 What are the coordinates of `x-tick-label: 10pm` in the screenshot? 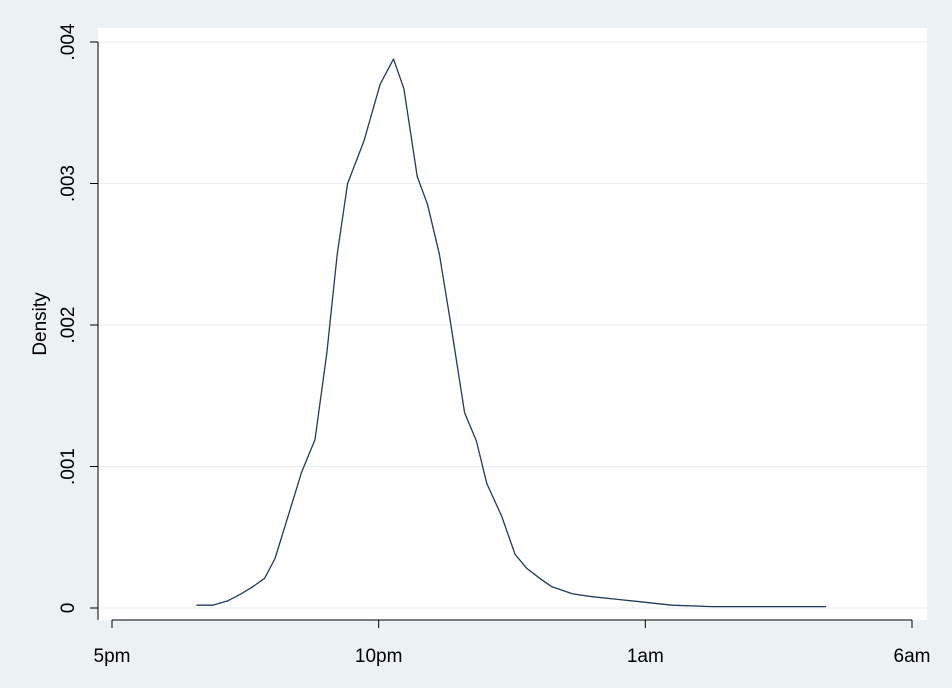 It's located at (379, 656).